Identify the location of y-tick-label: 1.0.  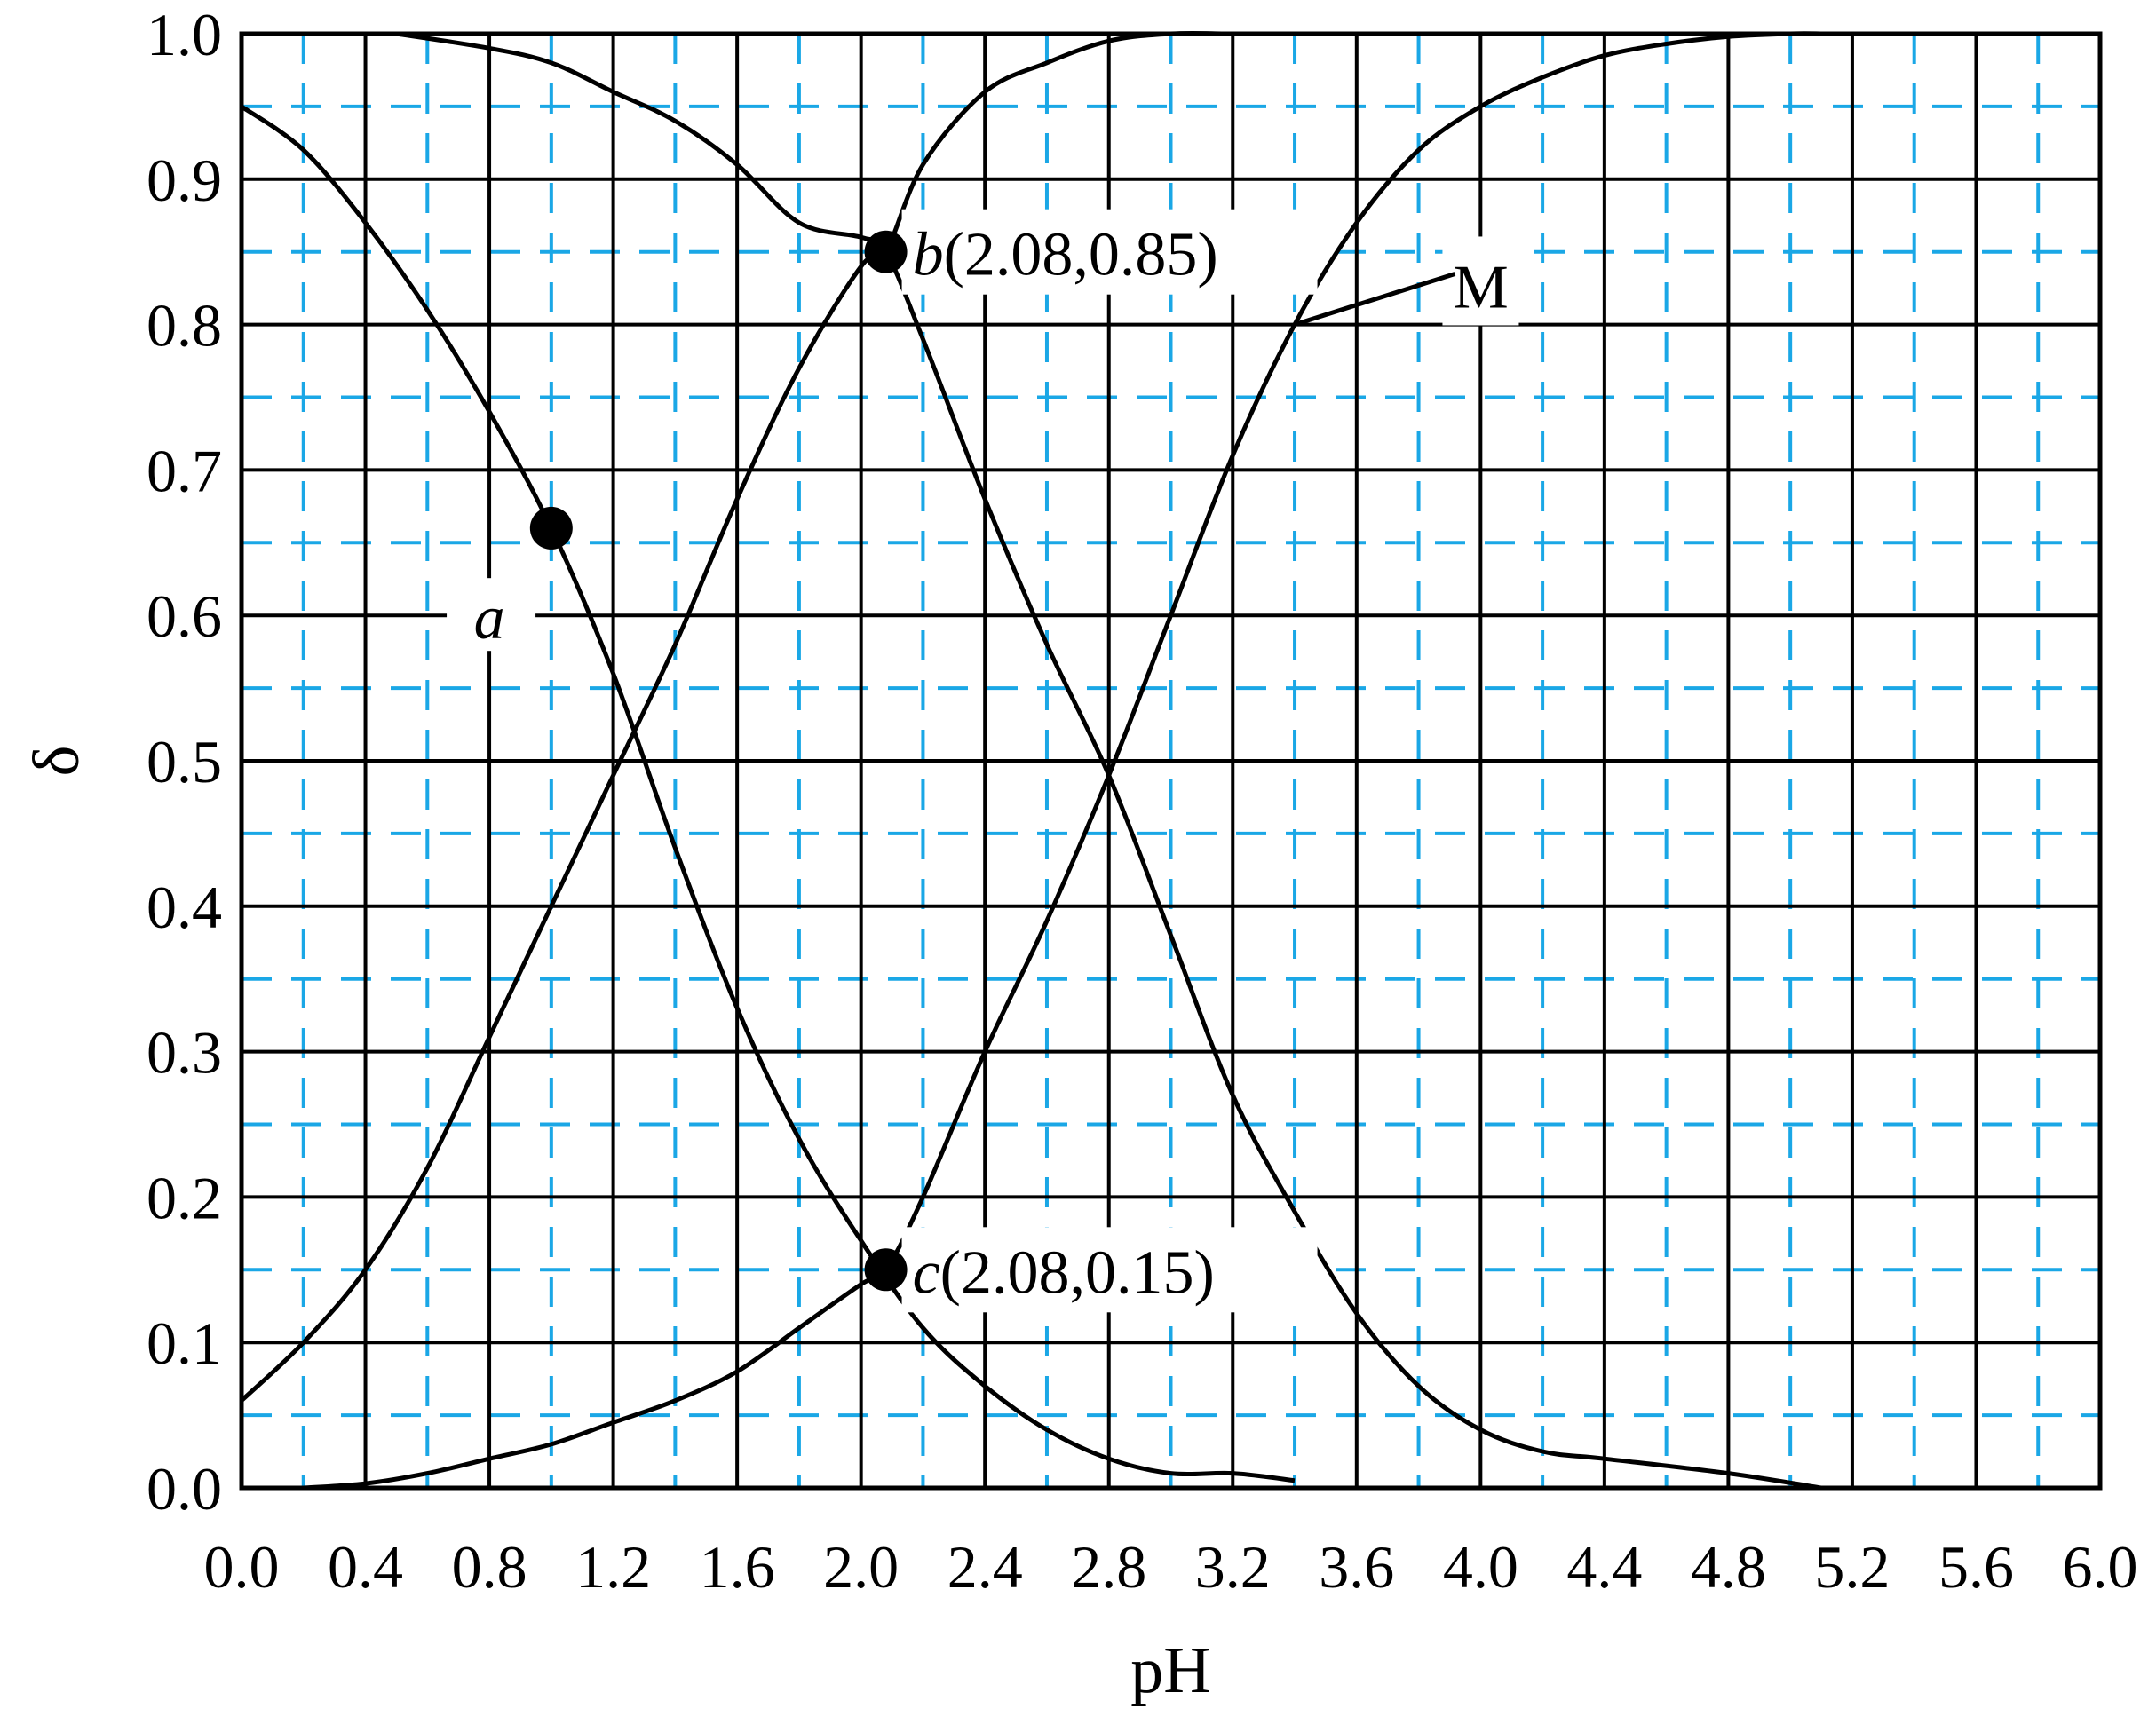
(184, 34).